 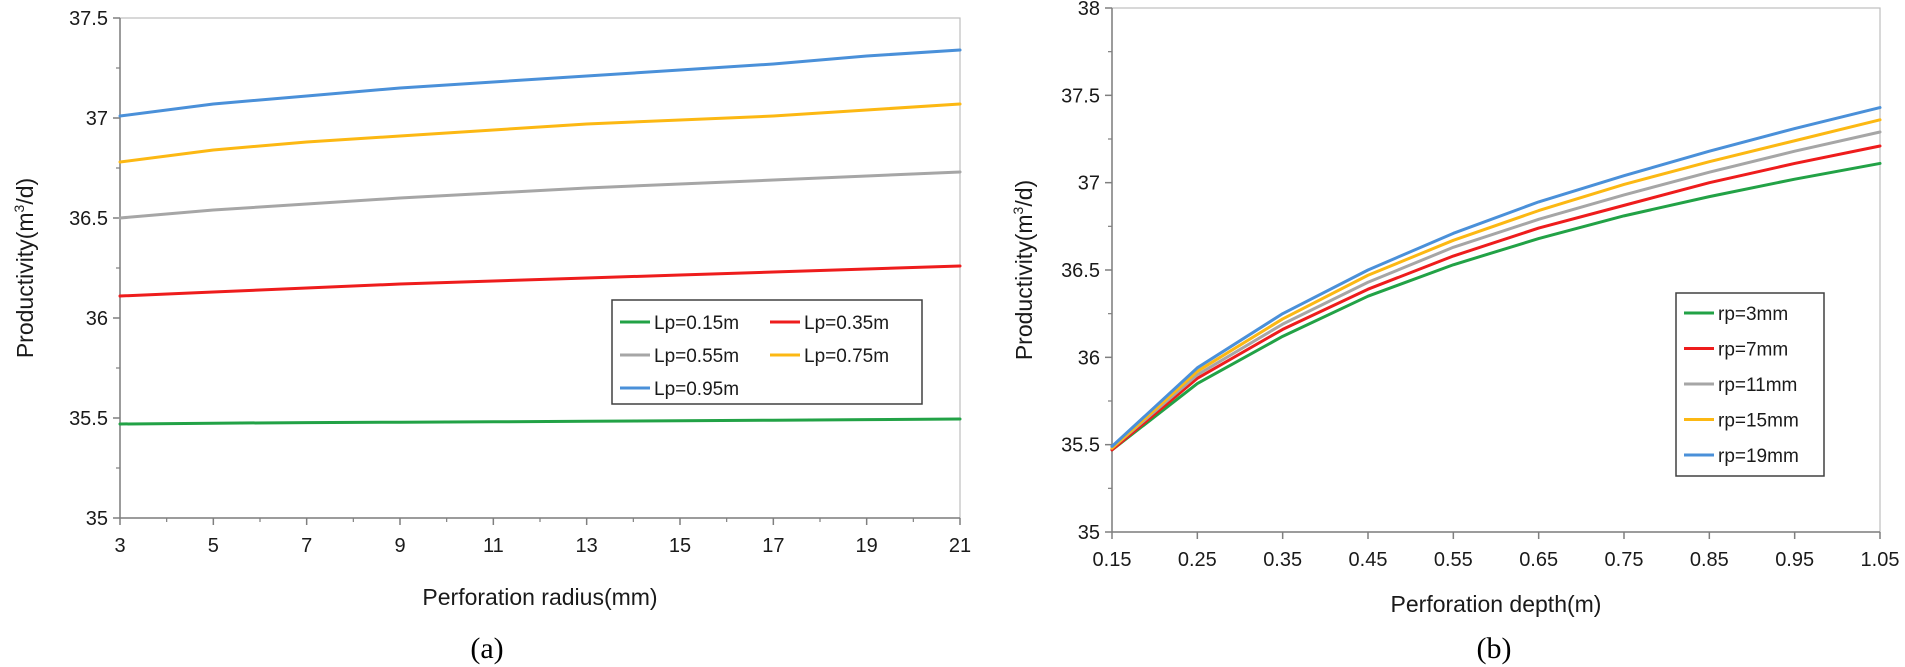 I want to click on x-tick-label: 0.25, so click(x=1197, y=560).